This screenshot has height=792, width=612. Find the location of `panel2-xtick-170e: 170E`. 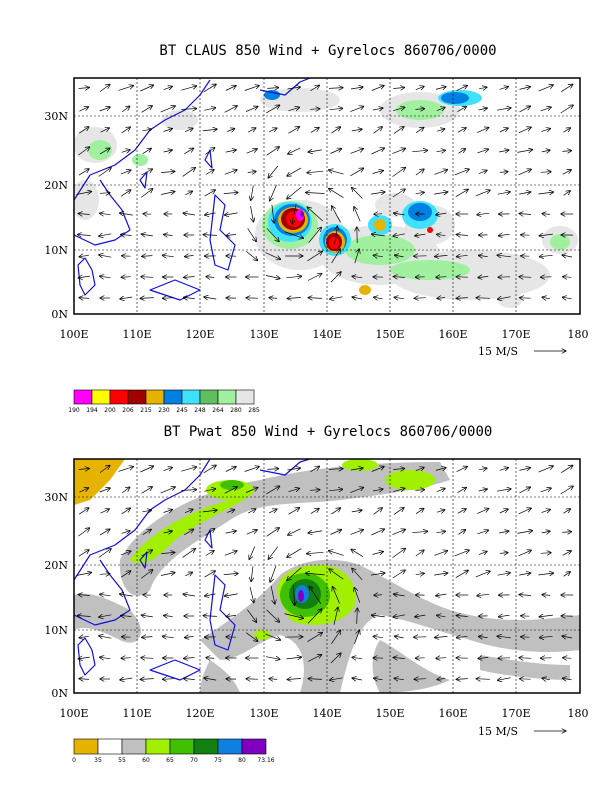

panel2-xtick-170e: 170E is located at coordinates (515, 713).